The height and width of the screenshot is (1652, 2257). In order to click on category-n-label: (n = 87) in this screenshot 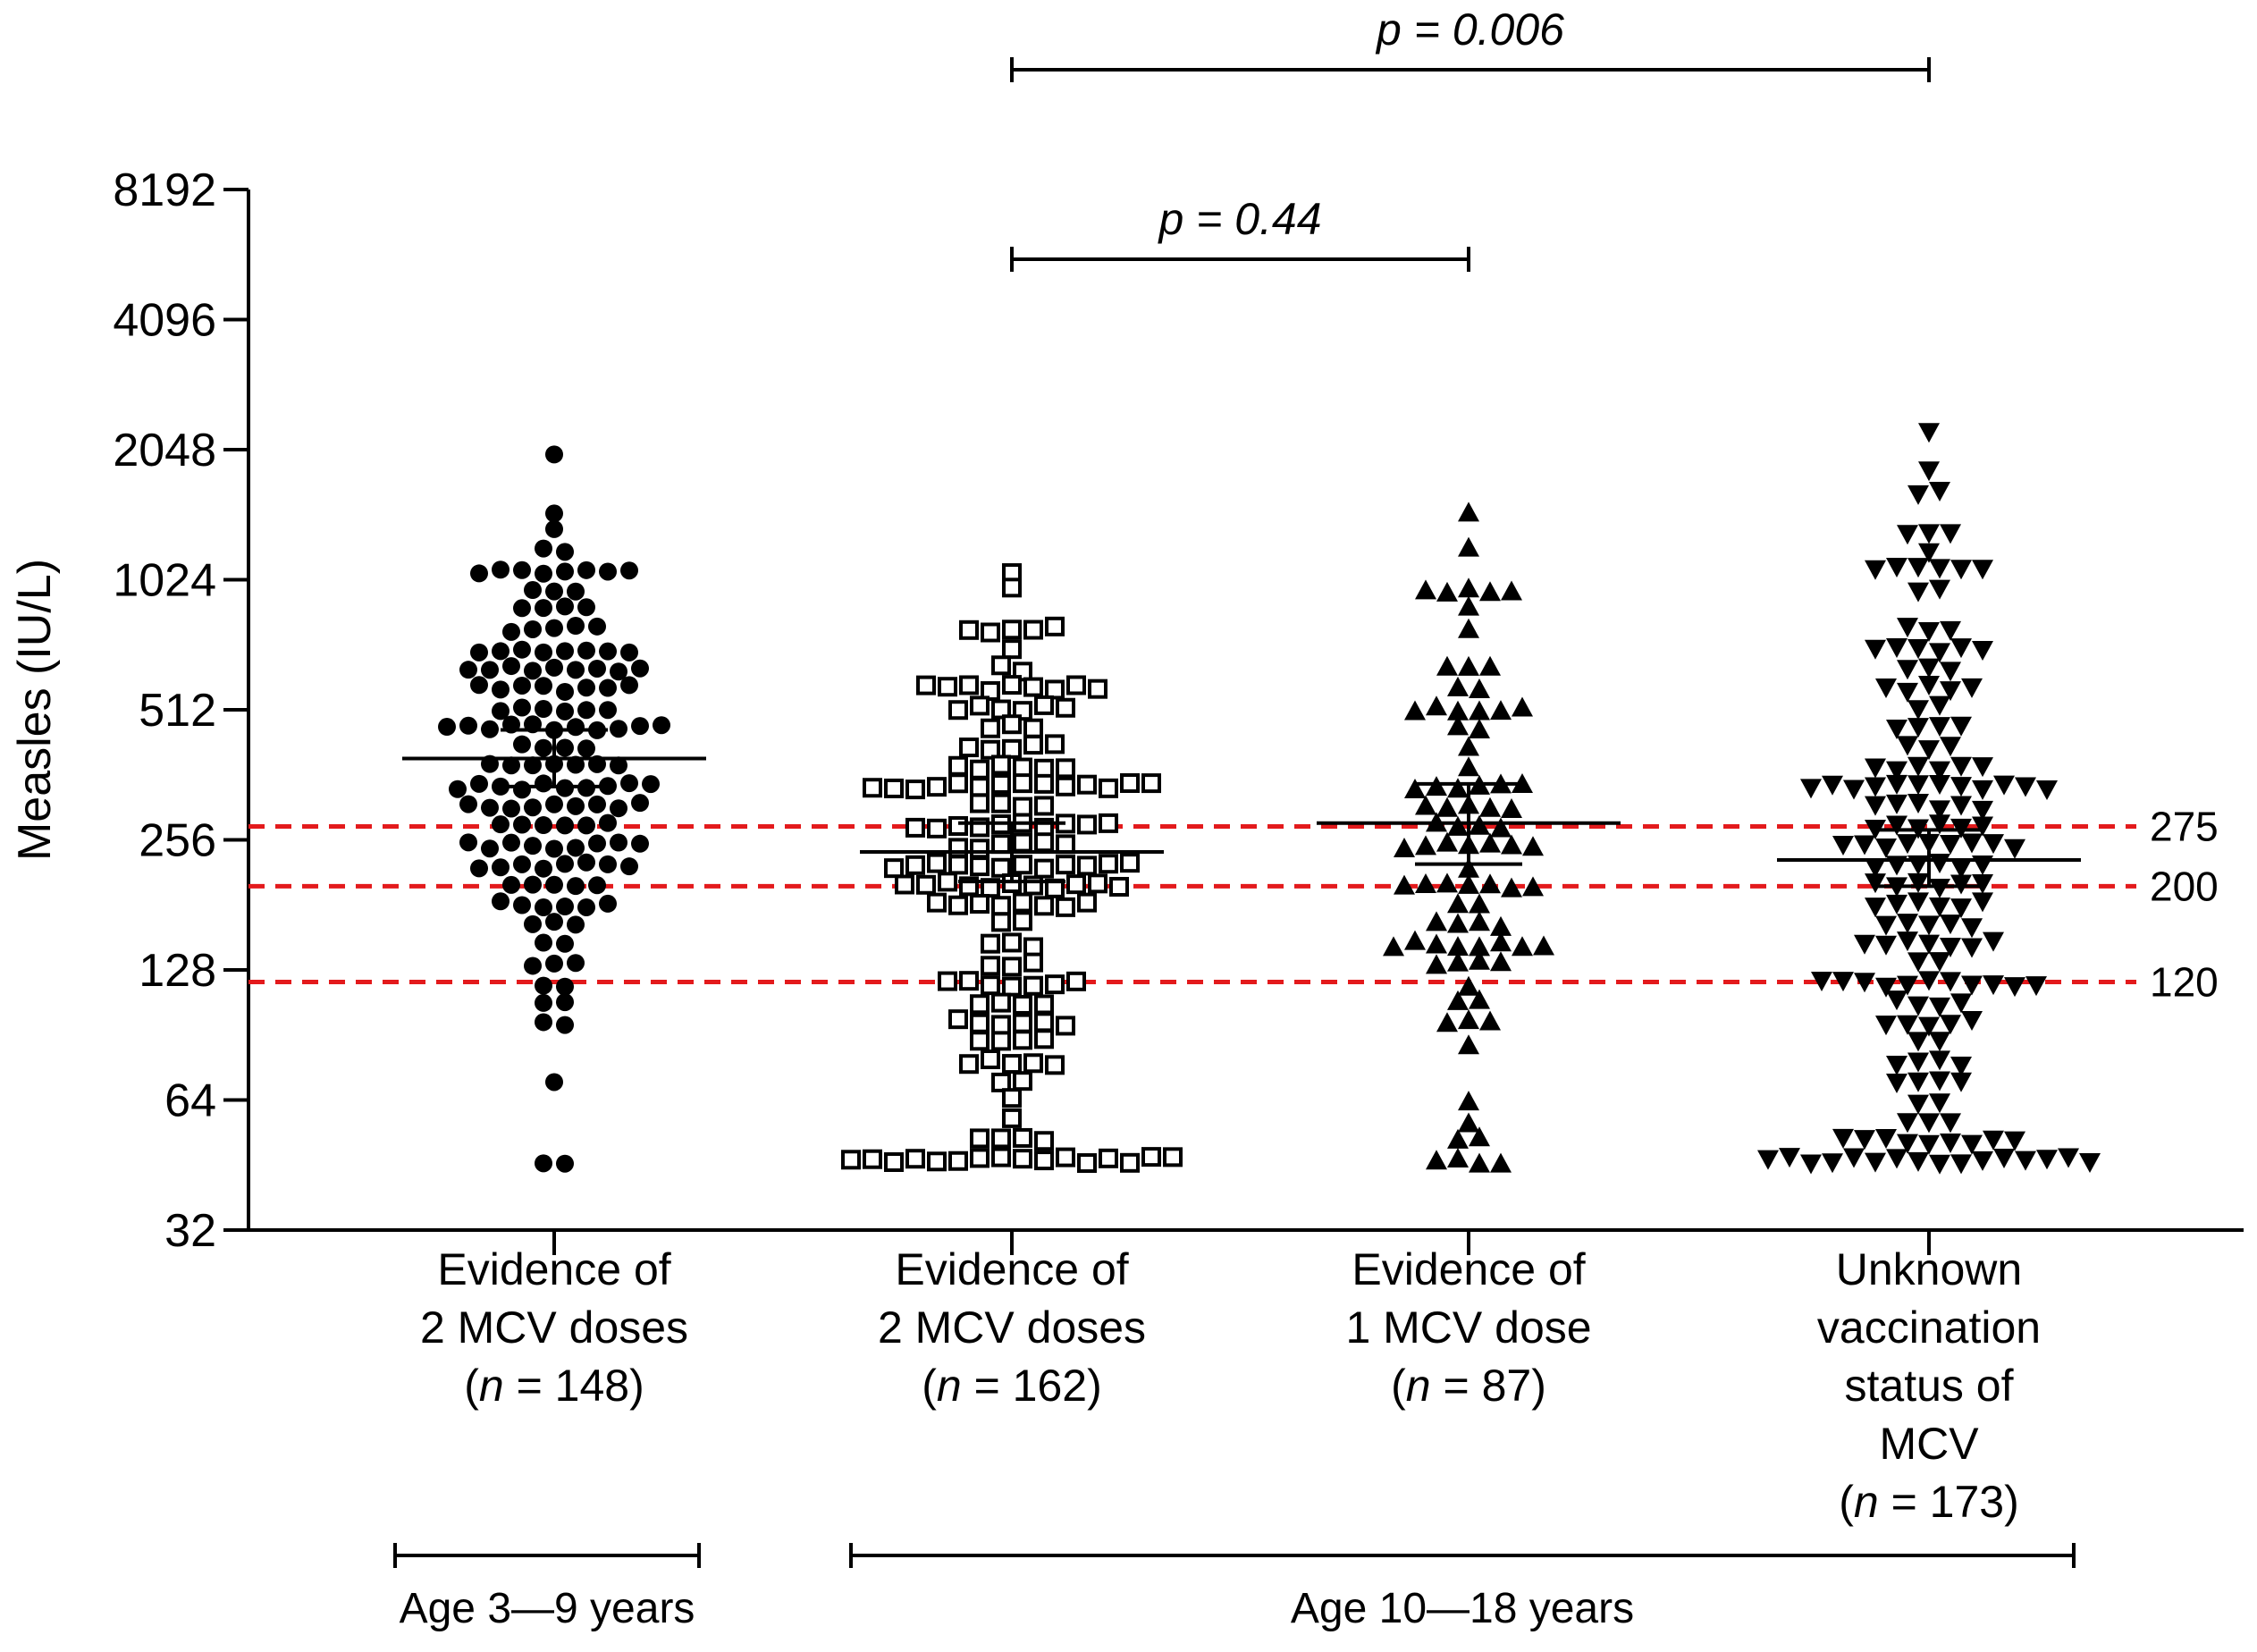, I will do `click(1468, 1386)`.